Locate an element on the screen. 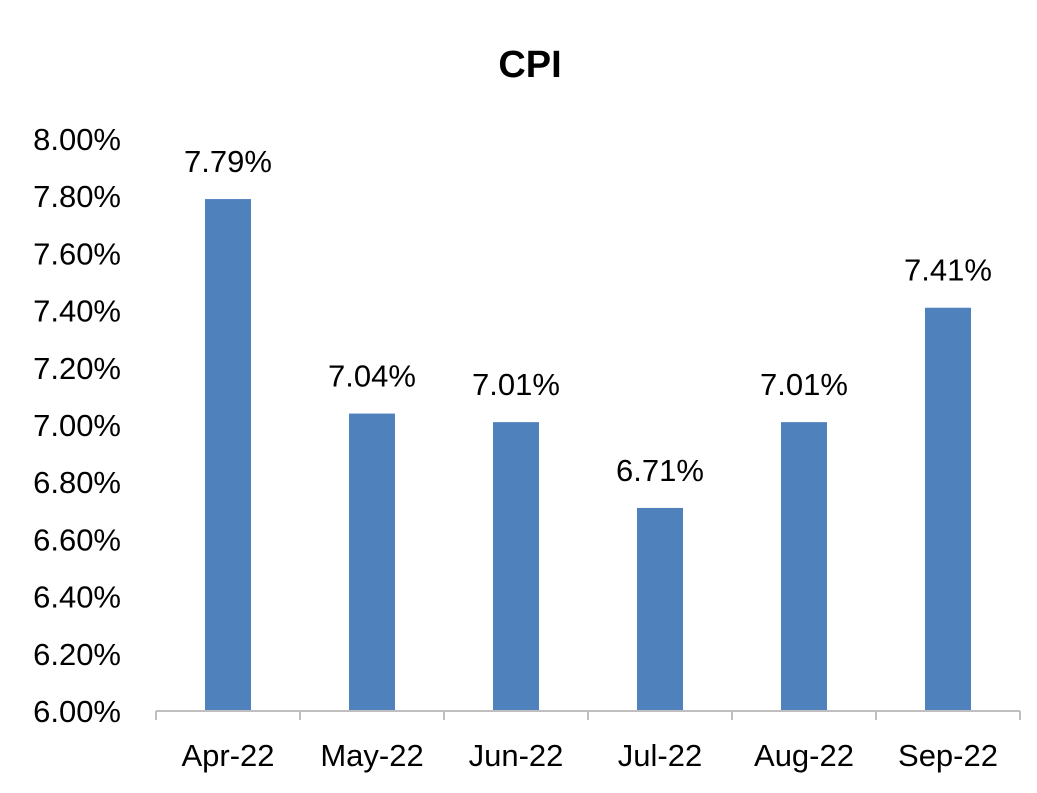 Image resolution: width=1037 pixels, height=793 pixels. x-tick-label: Jun-22 is located at coordinates (516, 755).